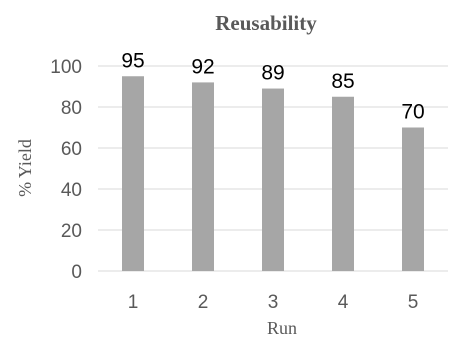 The image size is (452, 337). I want to click on y-tick-label: 40, so click(71, 190).